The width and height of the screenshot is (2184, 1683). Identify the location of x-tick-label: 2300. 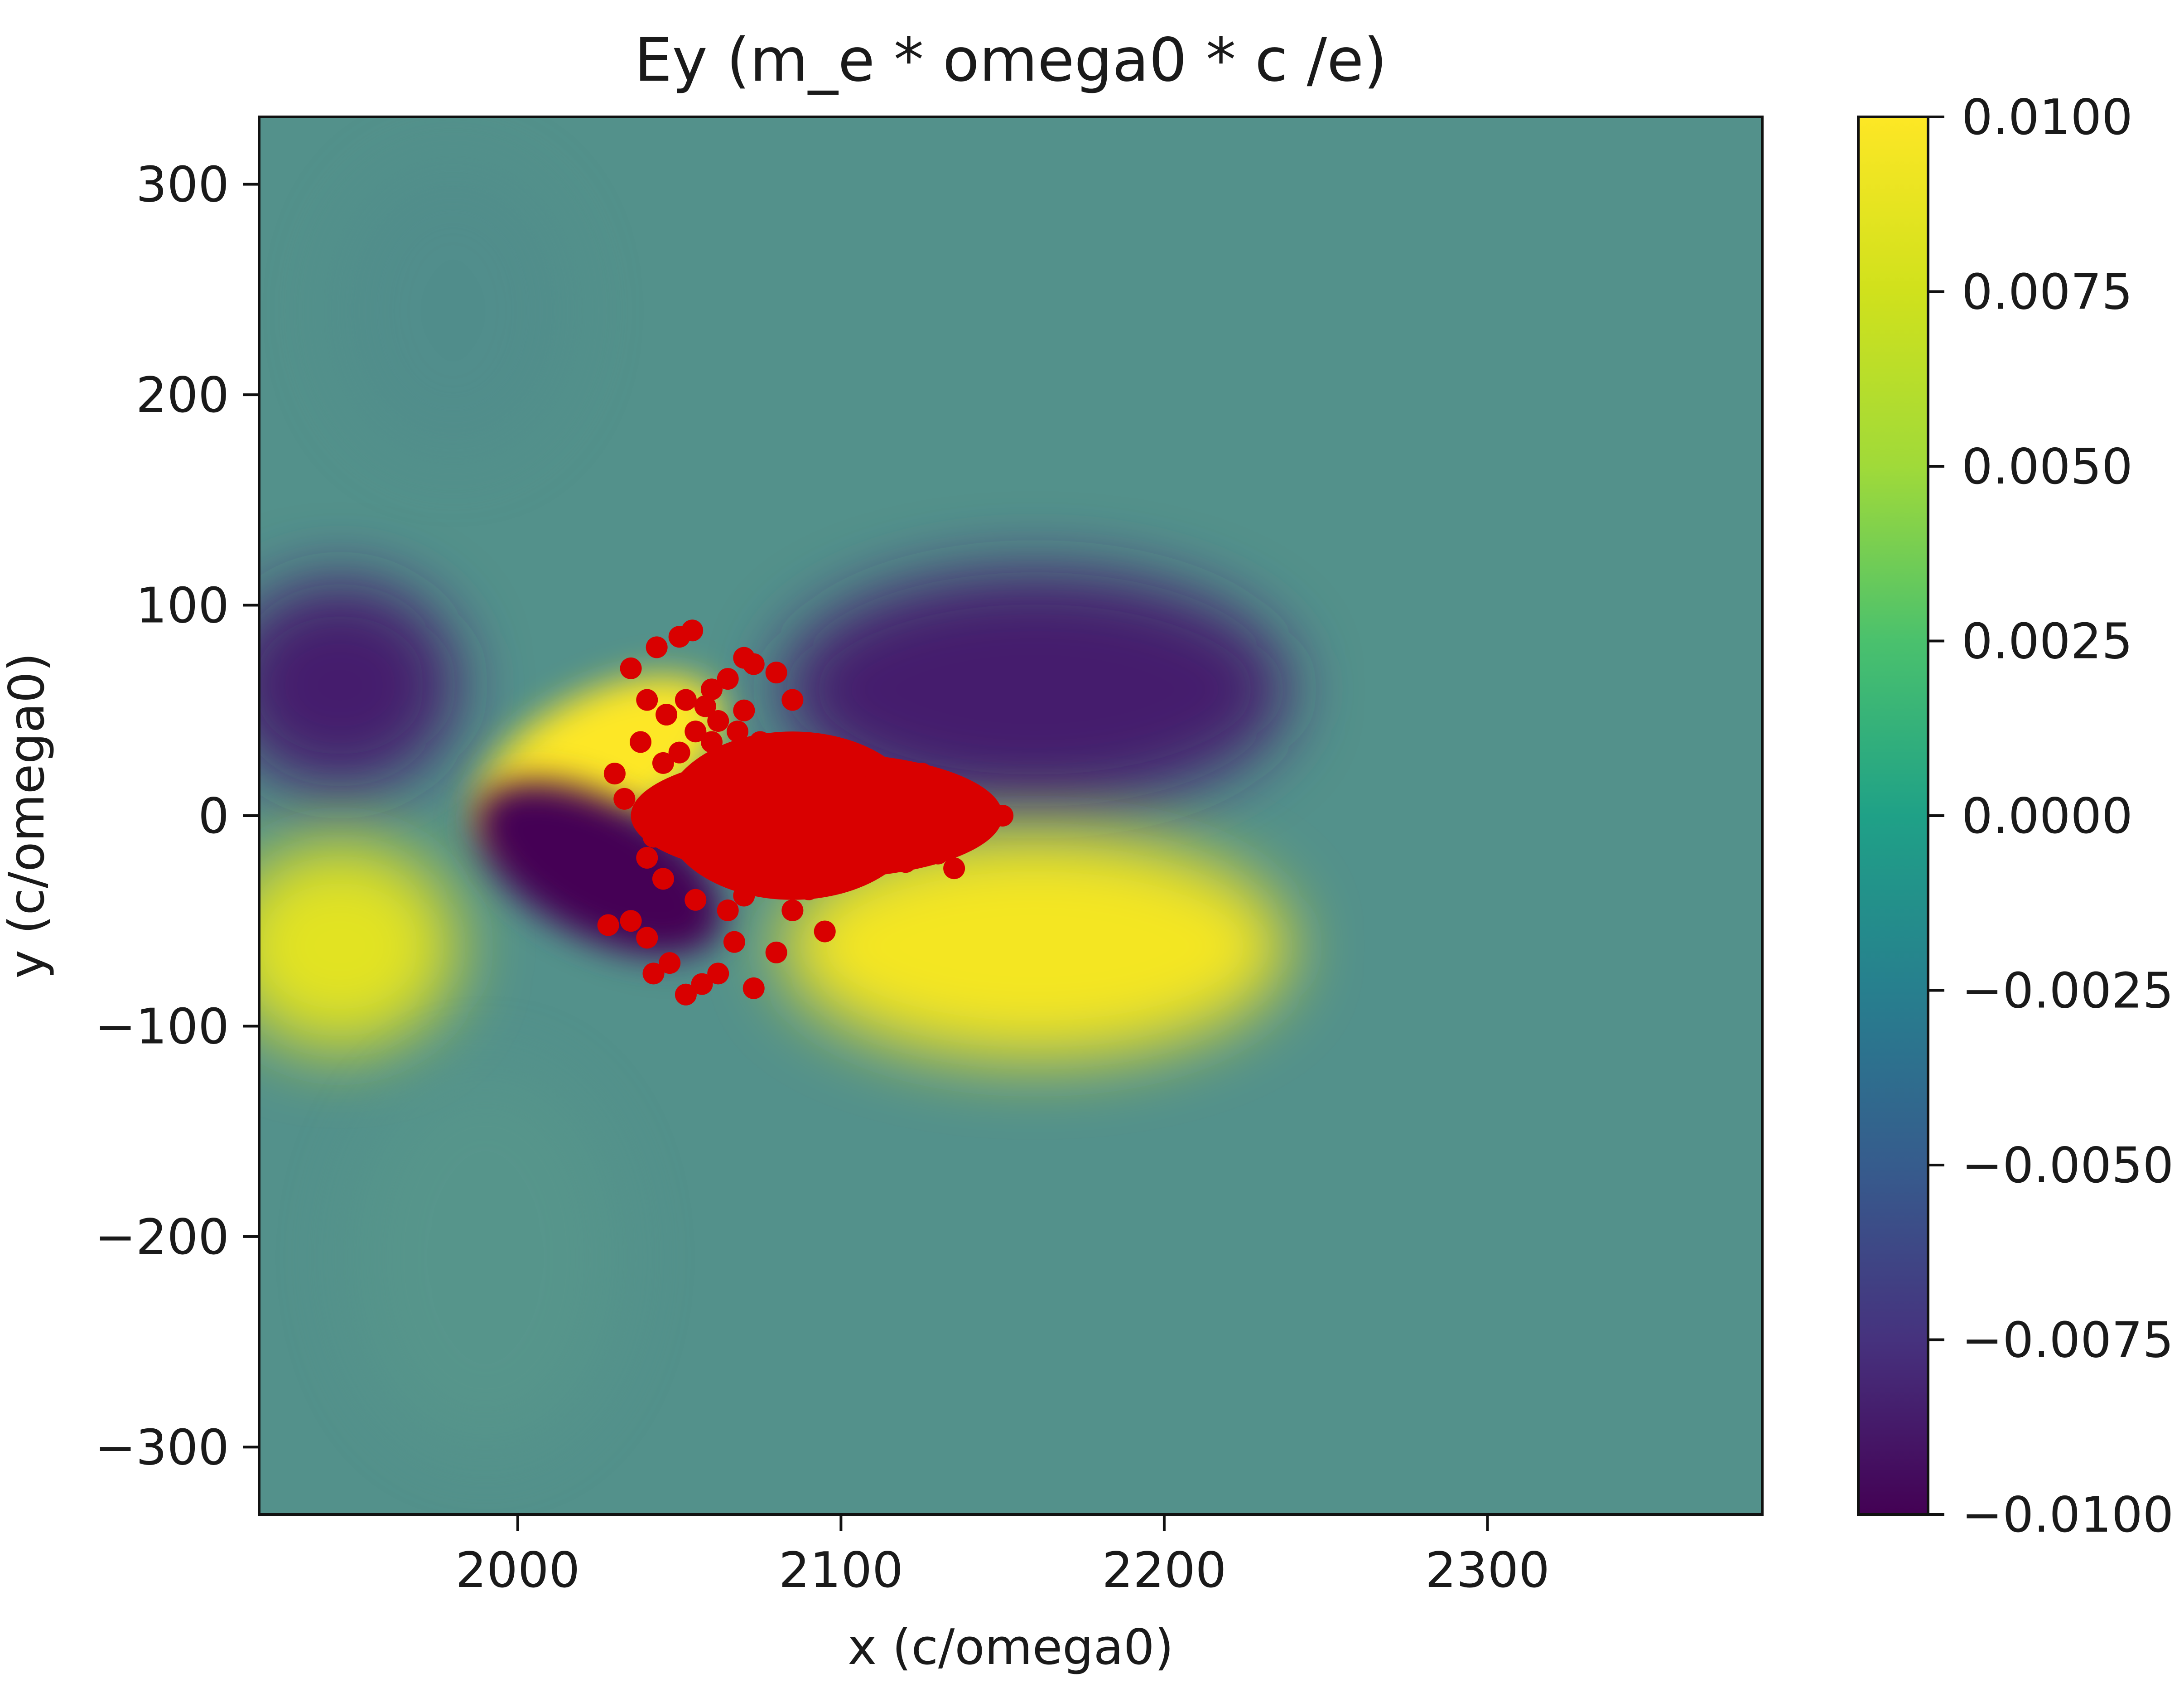
(1488, 1570).